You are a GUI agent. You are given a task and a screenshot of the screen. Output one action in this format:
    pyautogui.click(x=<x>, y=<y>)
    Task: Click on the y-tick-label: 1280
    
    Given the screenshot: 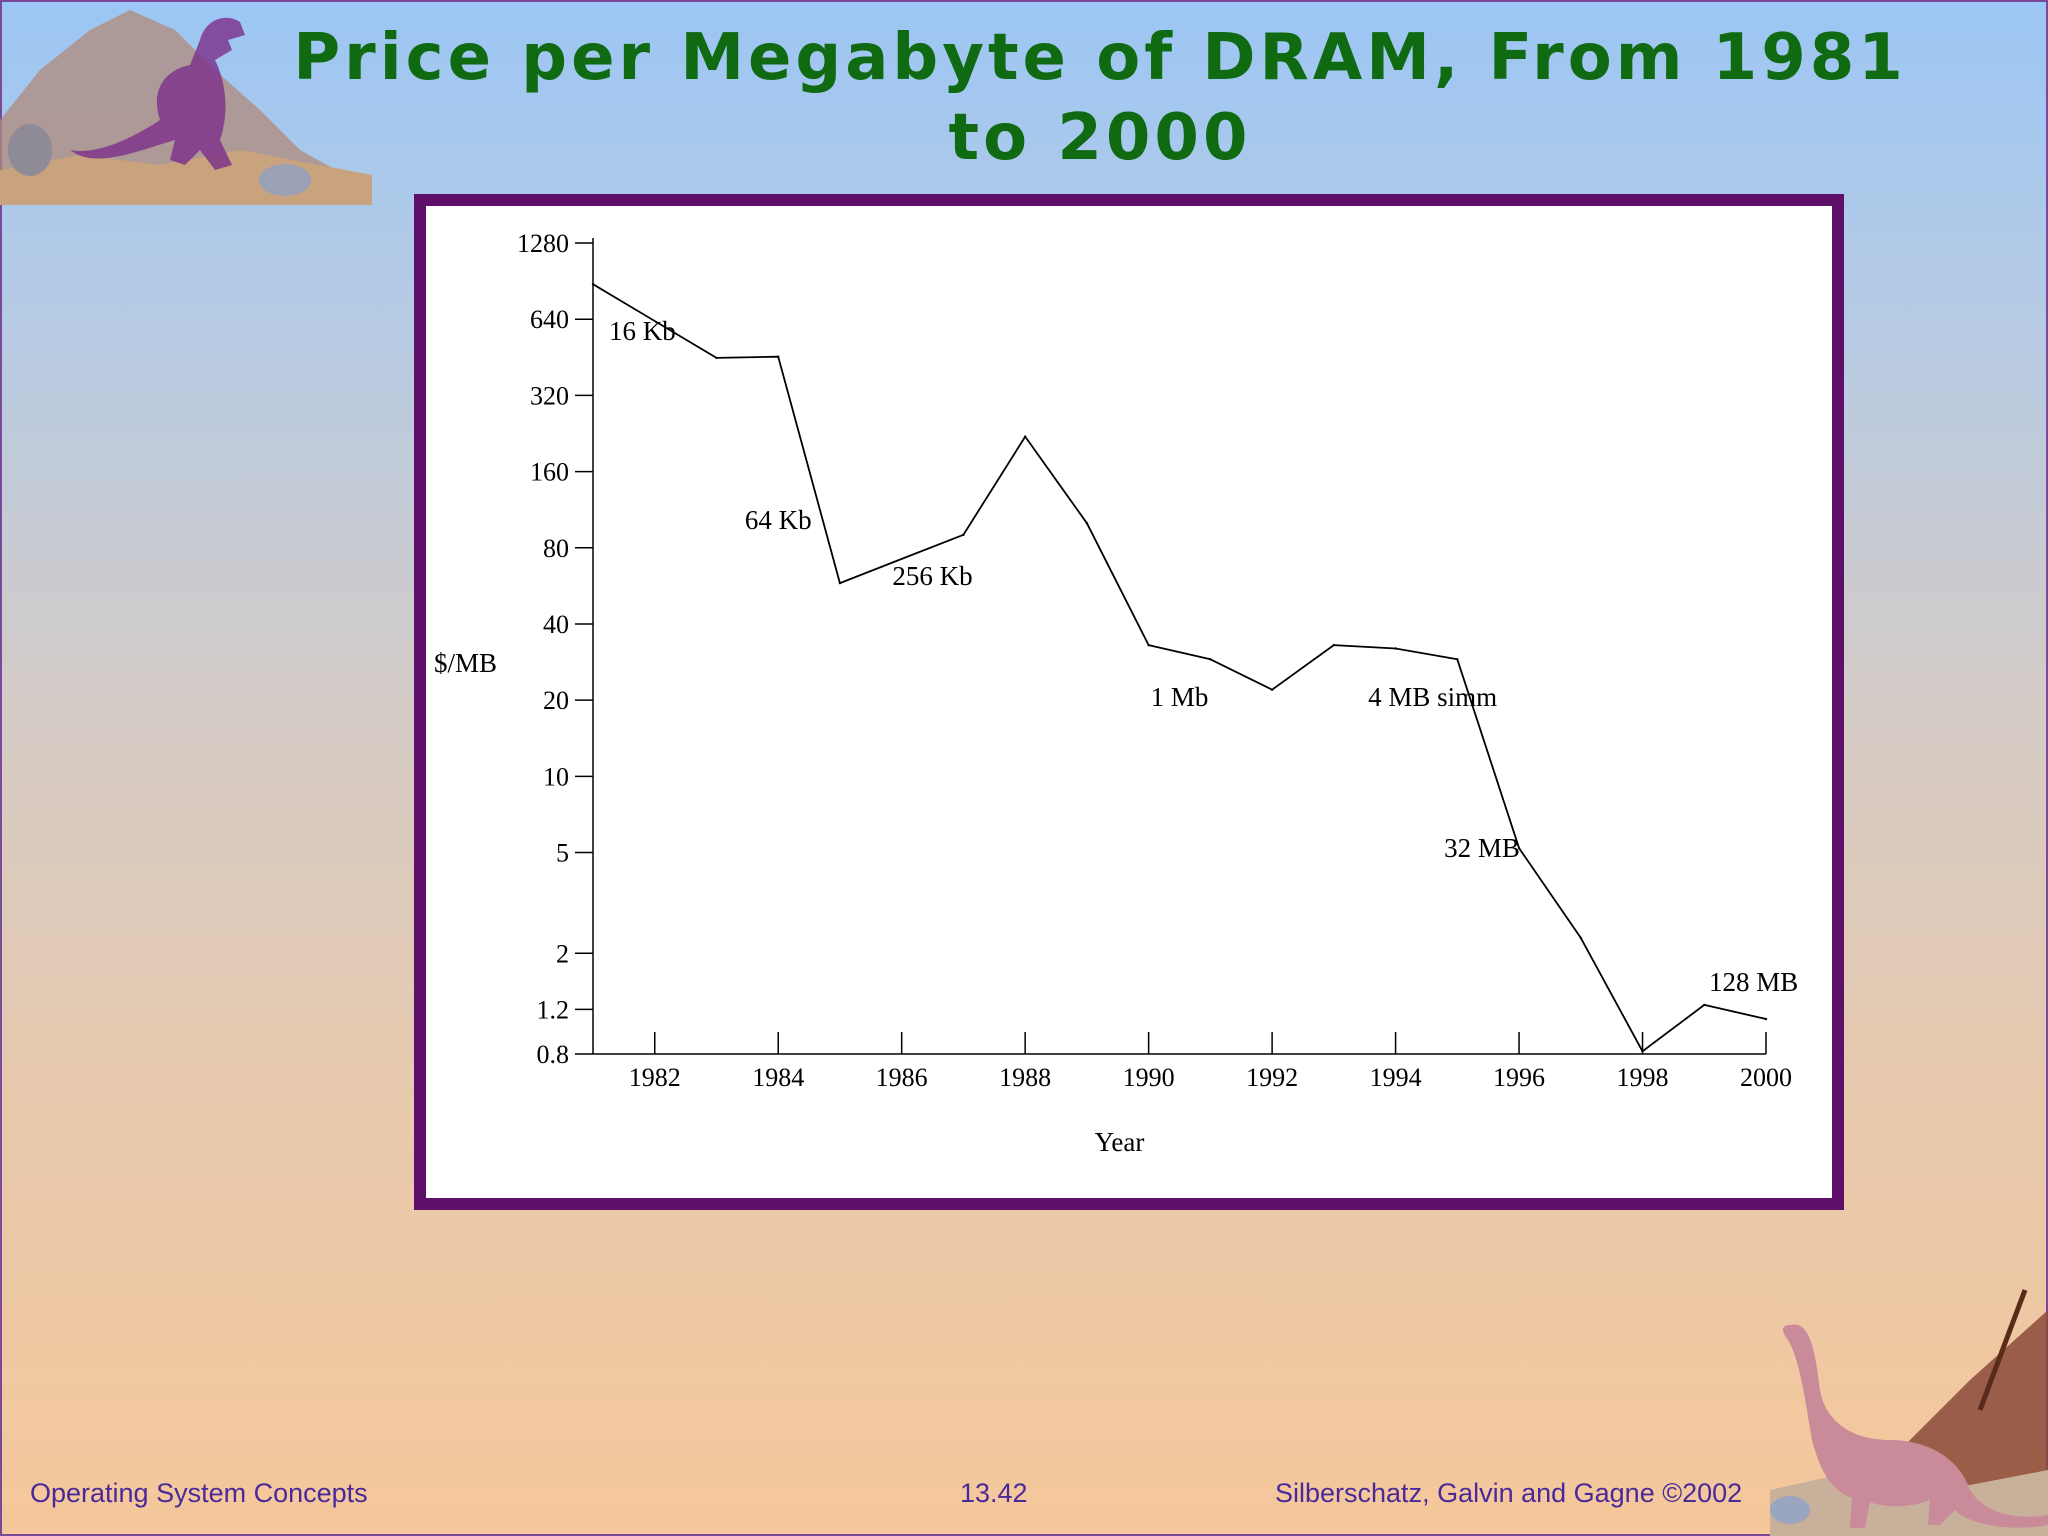 What is the action you would take?
    pyautogui.click(x=543, y=243)
    